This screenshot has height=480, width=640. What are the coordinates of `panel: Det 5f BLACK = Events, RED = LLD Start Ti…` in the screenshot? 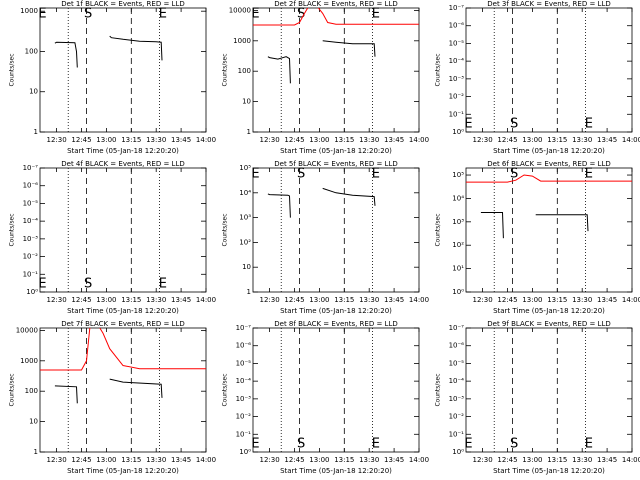 It's located at (326, 237).